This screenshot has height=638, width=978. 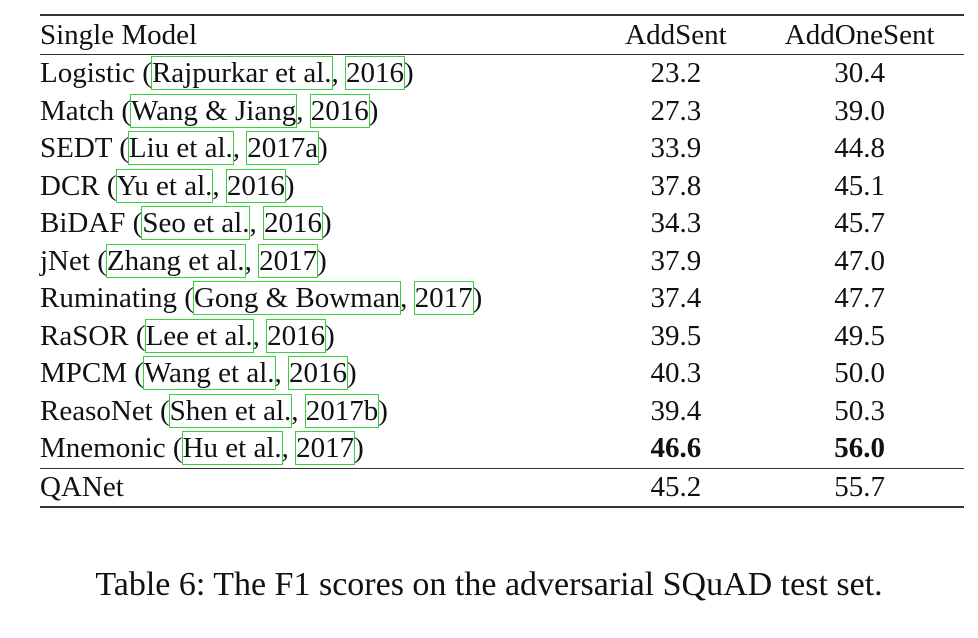 I want to click on model-label: SEDT, so click(x=76, y=148).